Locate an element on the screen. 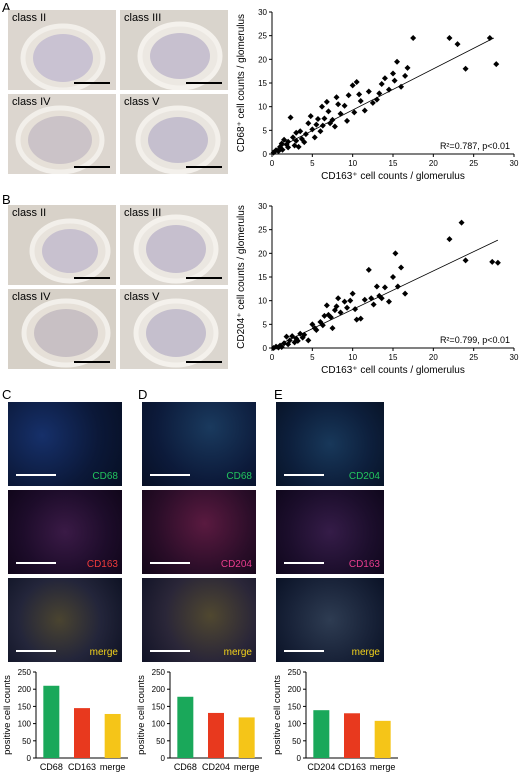 Image resolution: width=520 pixels, height=784 pixels. x-tick-label: 20 is located at coordinates (433, 163).